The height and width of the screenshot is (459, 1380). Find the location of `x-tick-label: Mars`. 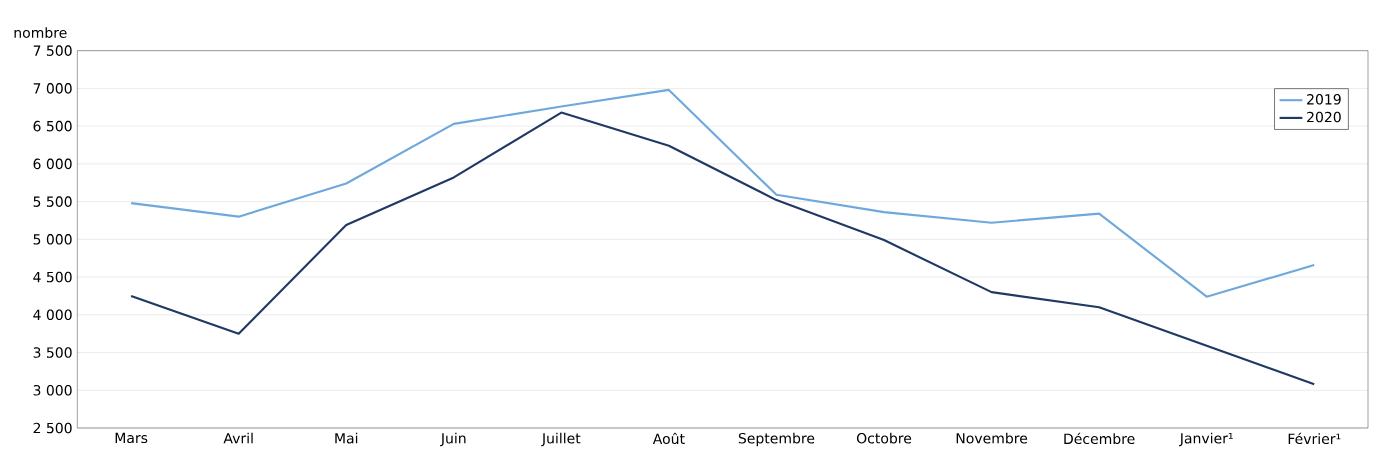

x-tick-label: Mars is located at coordinates (131, 438).